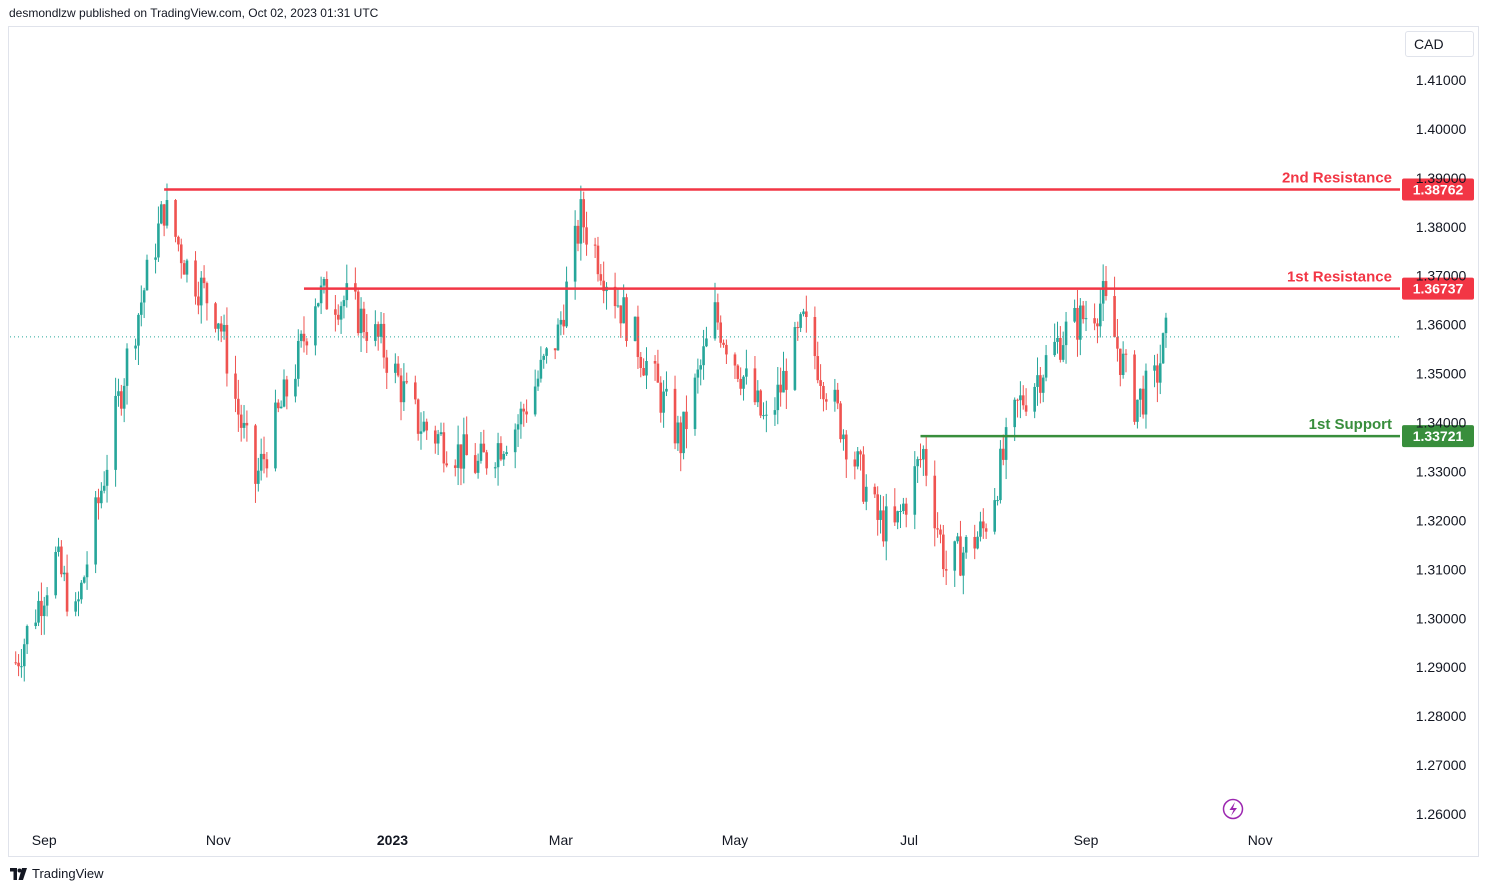 This screenshot has width=1489, height=893. What do you see at coordinates (819, 185) in the screenshot?
I see `resistance-level: 2nd Resistance 1.38762` at bounding box center [819, 185].